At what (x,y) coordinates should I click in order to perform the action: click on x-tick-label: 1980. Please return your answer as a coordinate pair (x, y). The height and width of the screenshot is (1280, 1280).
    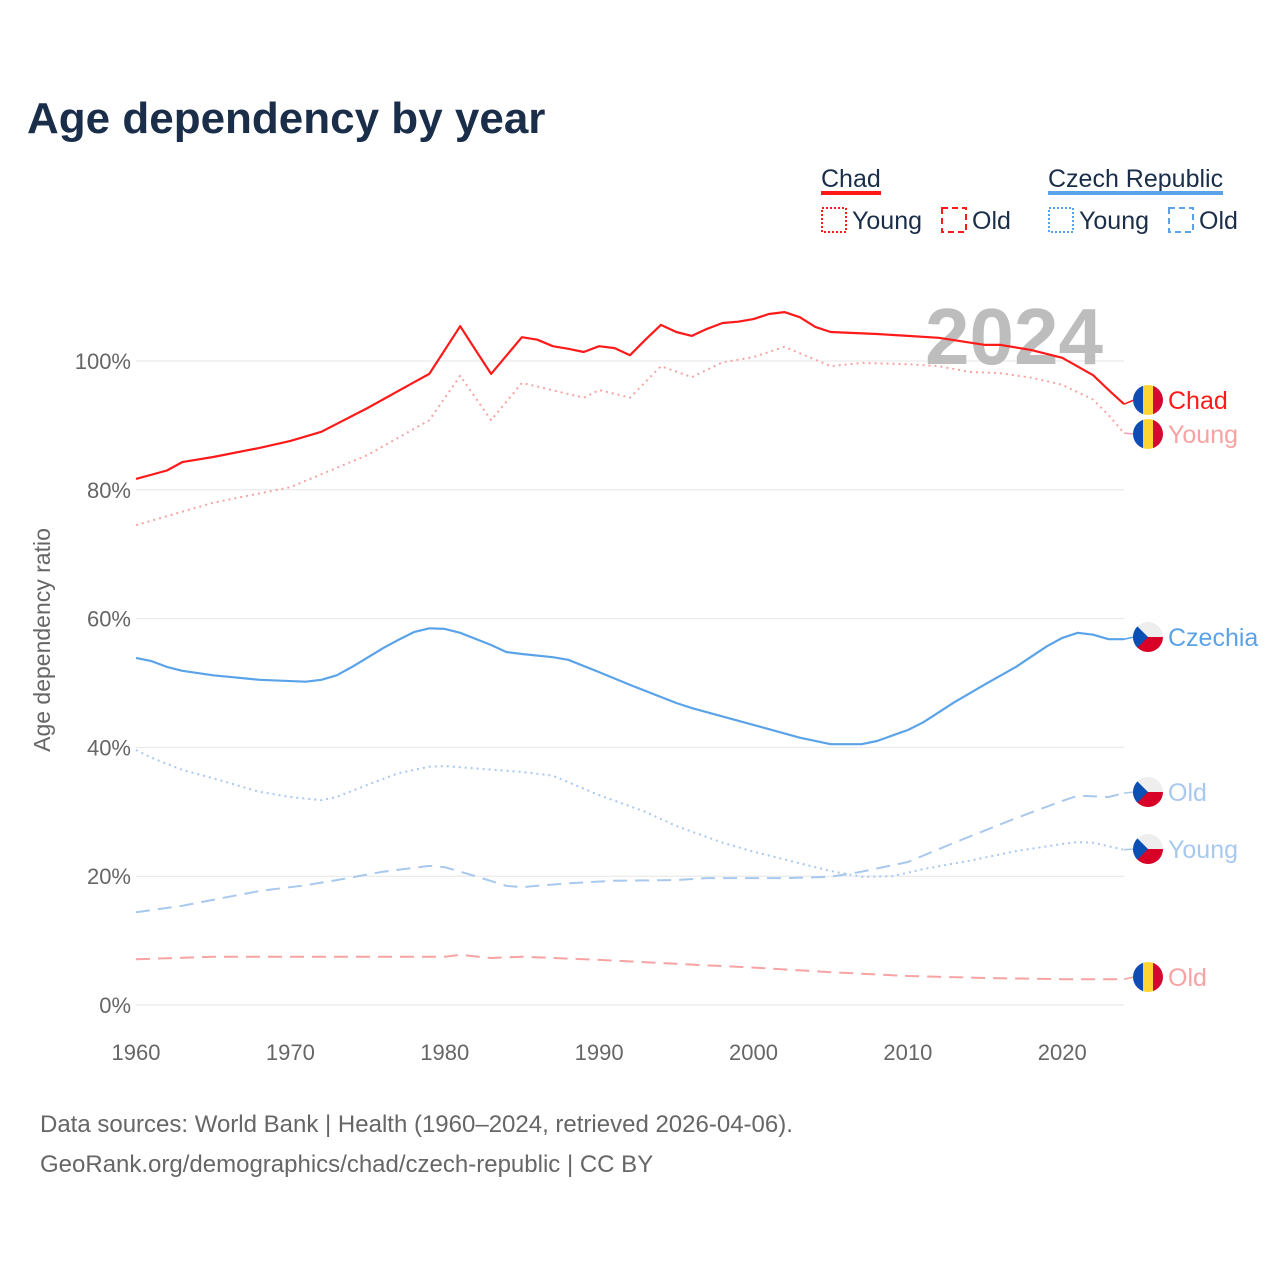
    Looking at the image, I should click on (444, 1052).